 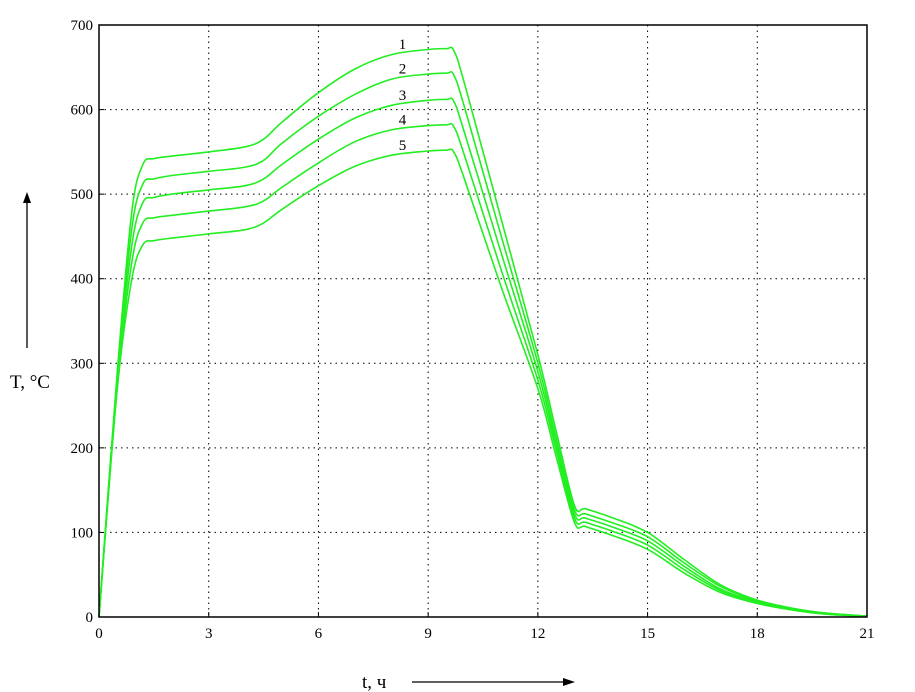 I want to click on x-axis-title: t, ч, so click(x=374, y=682).